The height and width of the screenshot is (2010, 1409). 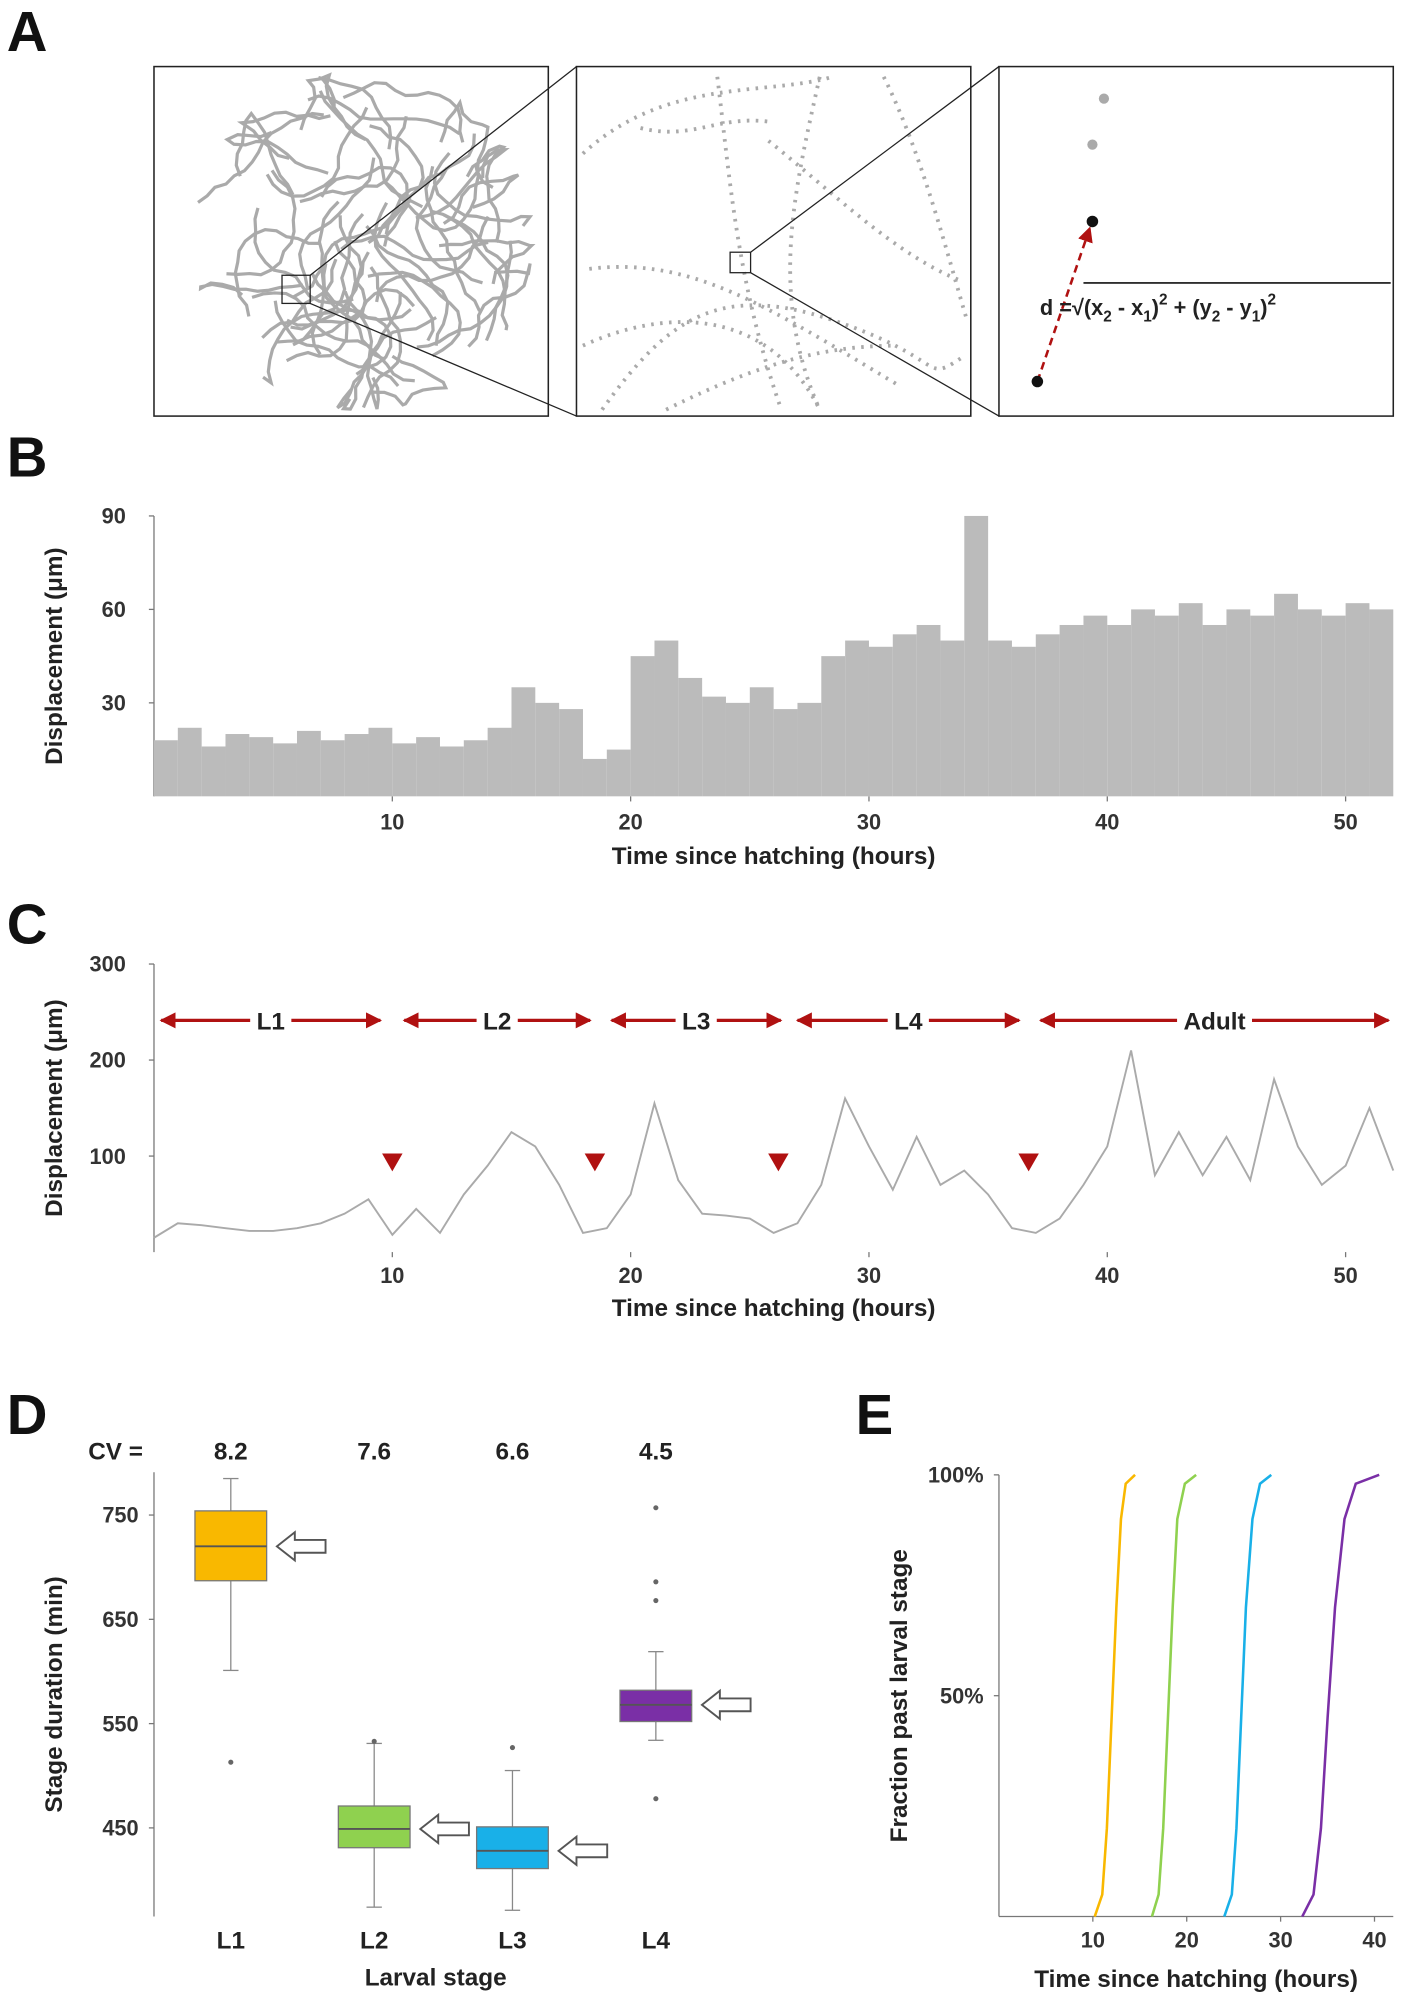 What do you see at coordinates (54, 656) in the screenshot?
I see `y-axis-title: Displacement (μm)` at bounding box center [54, 656].